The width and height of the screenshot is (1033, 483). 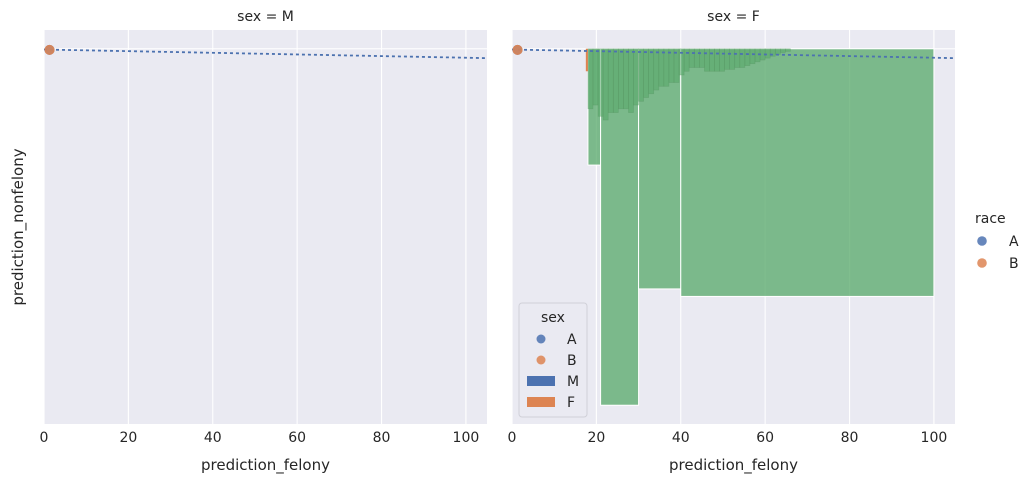 What do you see at coordinates (573, 382) in the screenshot?
I see `legend-label: M` at bounding box center [573, 382].